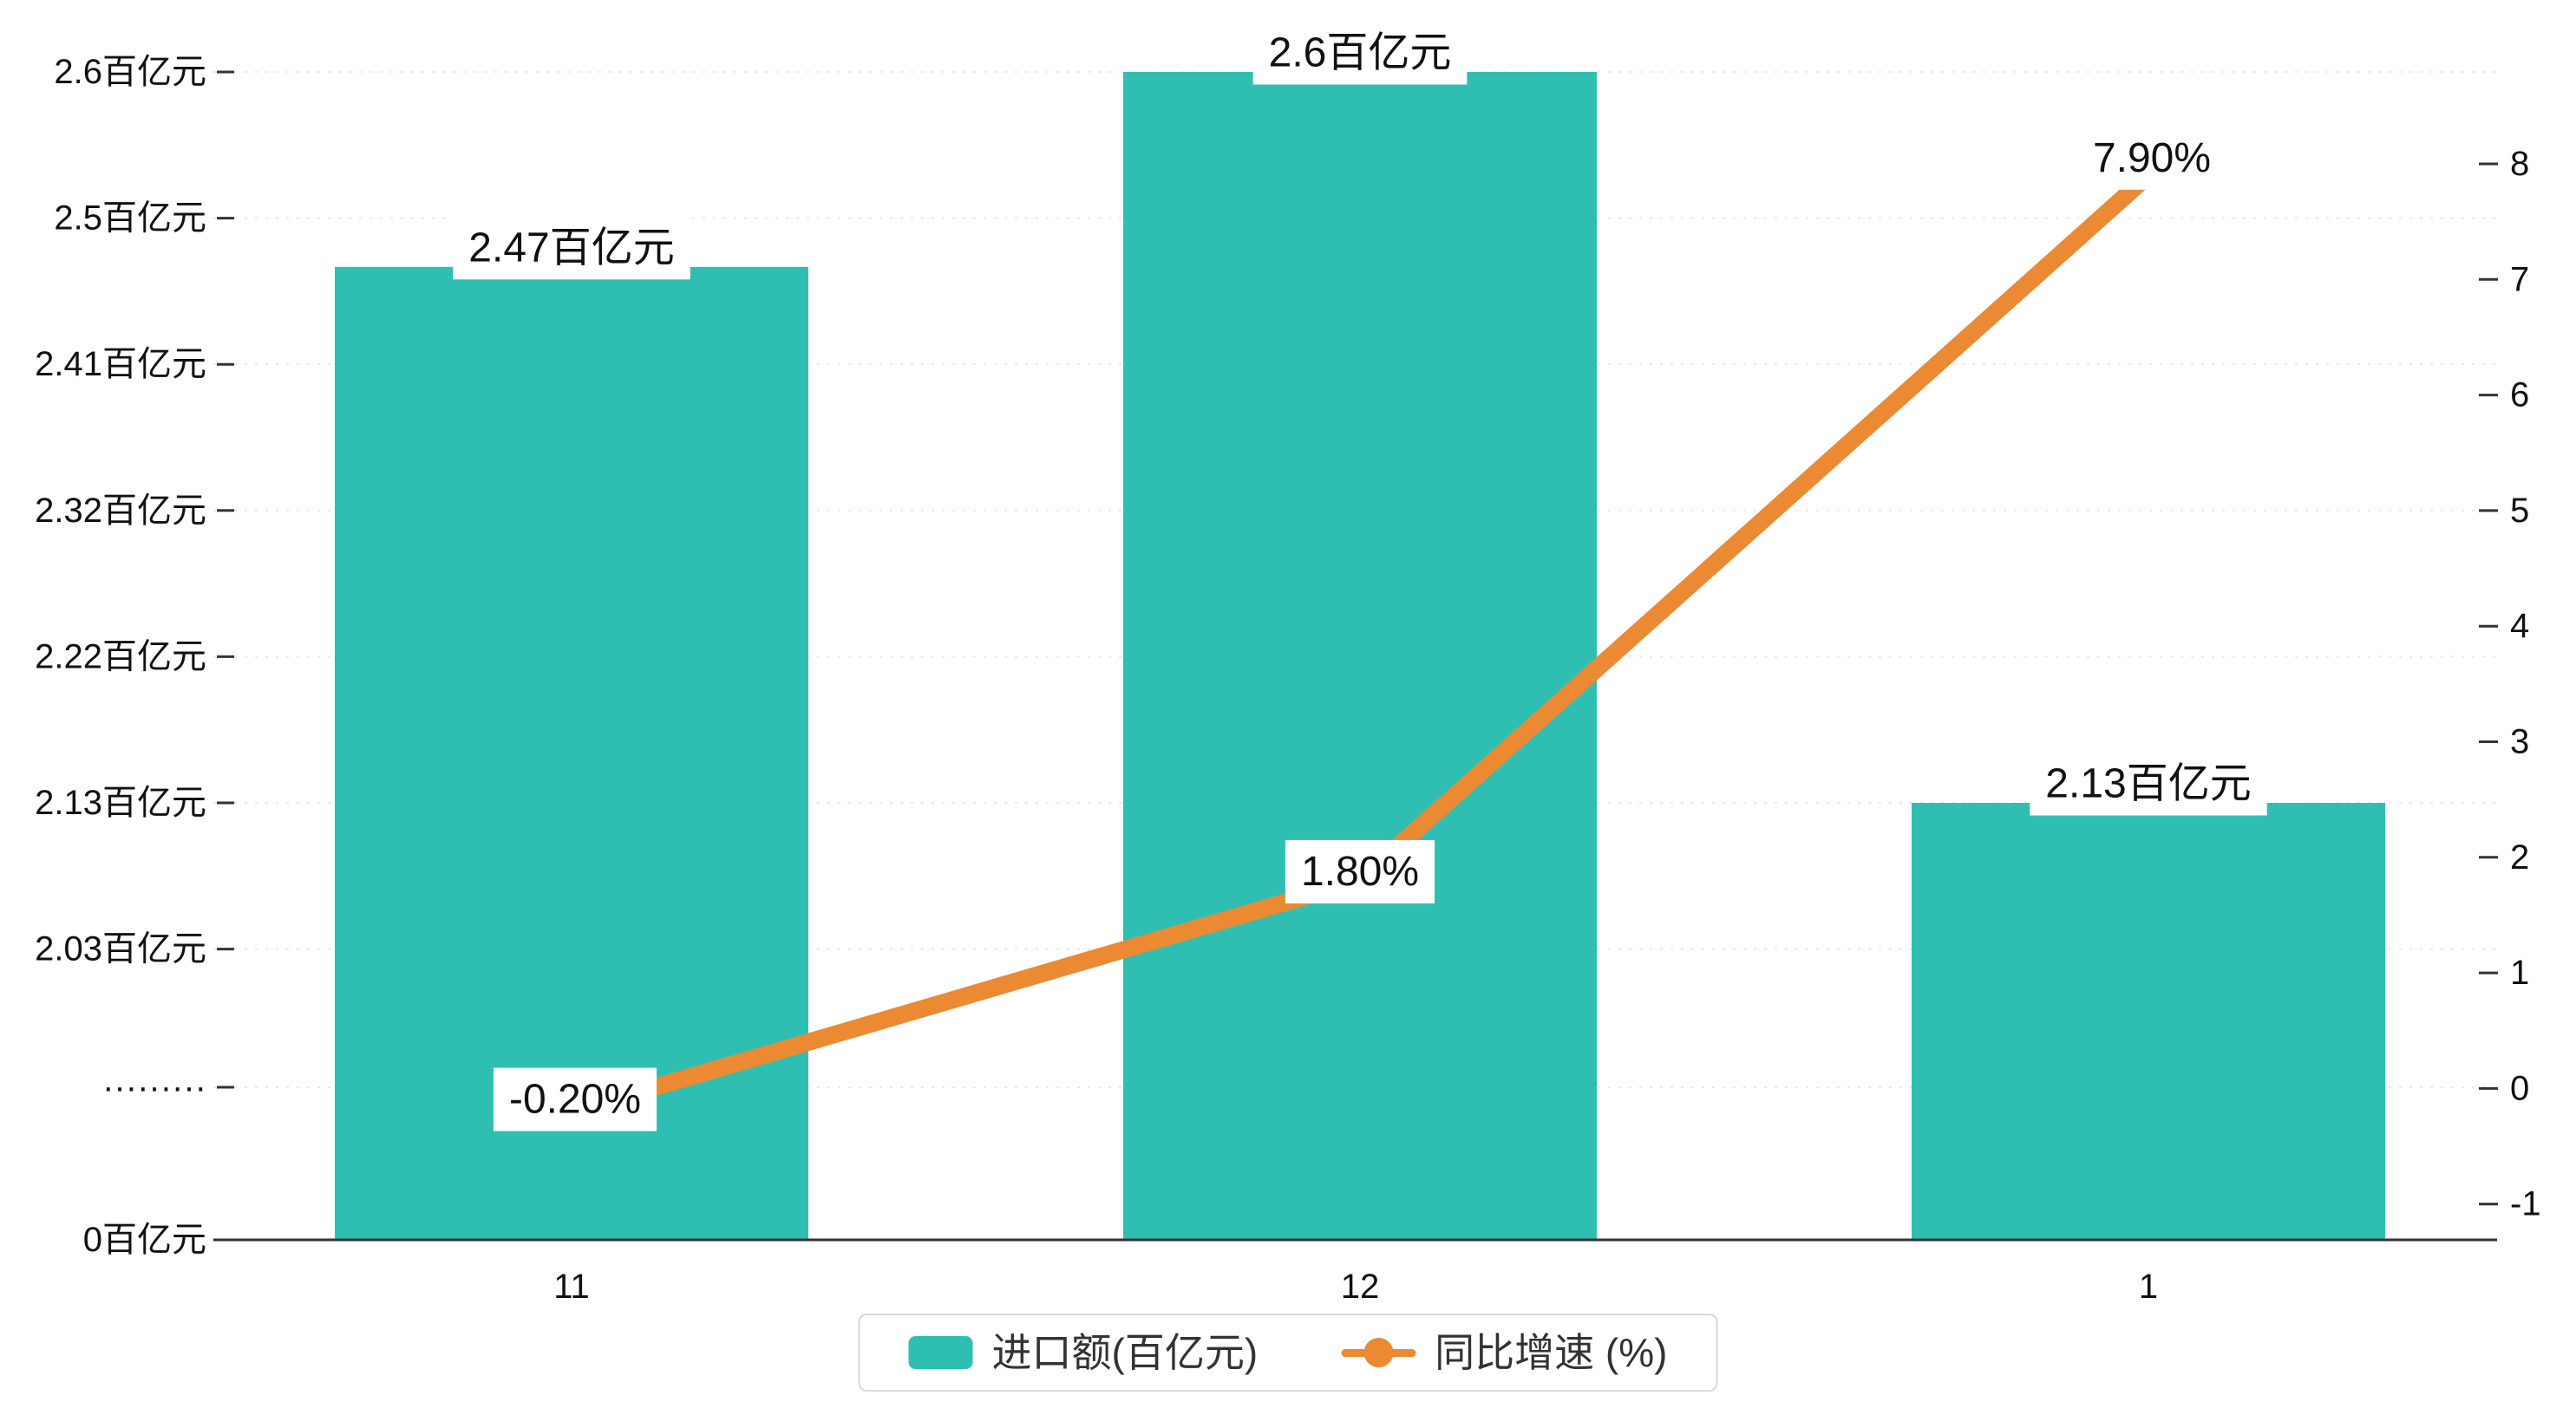 This screenshot has height=1415, width=2576. I want to click on left-axis-label: 2.32百亿元, so click(120, 511).